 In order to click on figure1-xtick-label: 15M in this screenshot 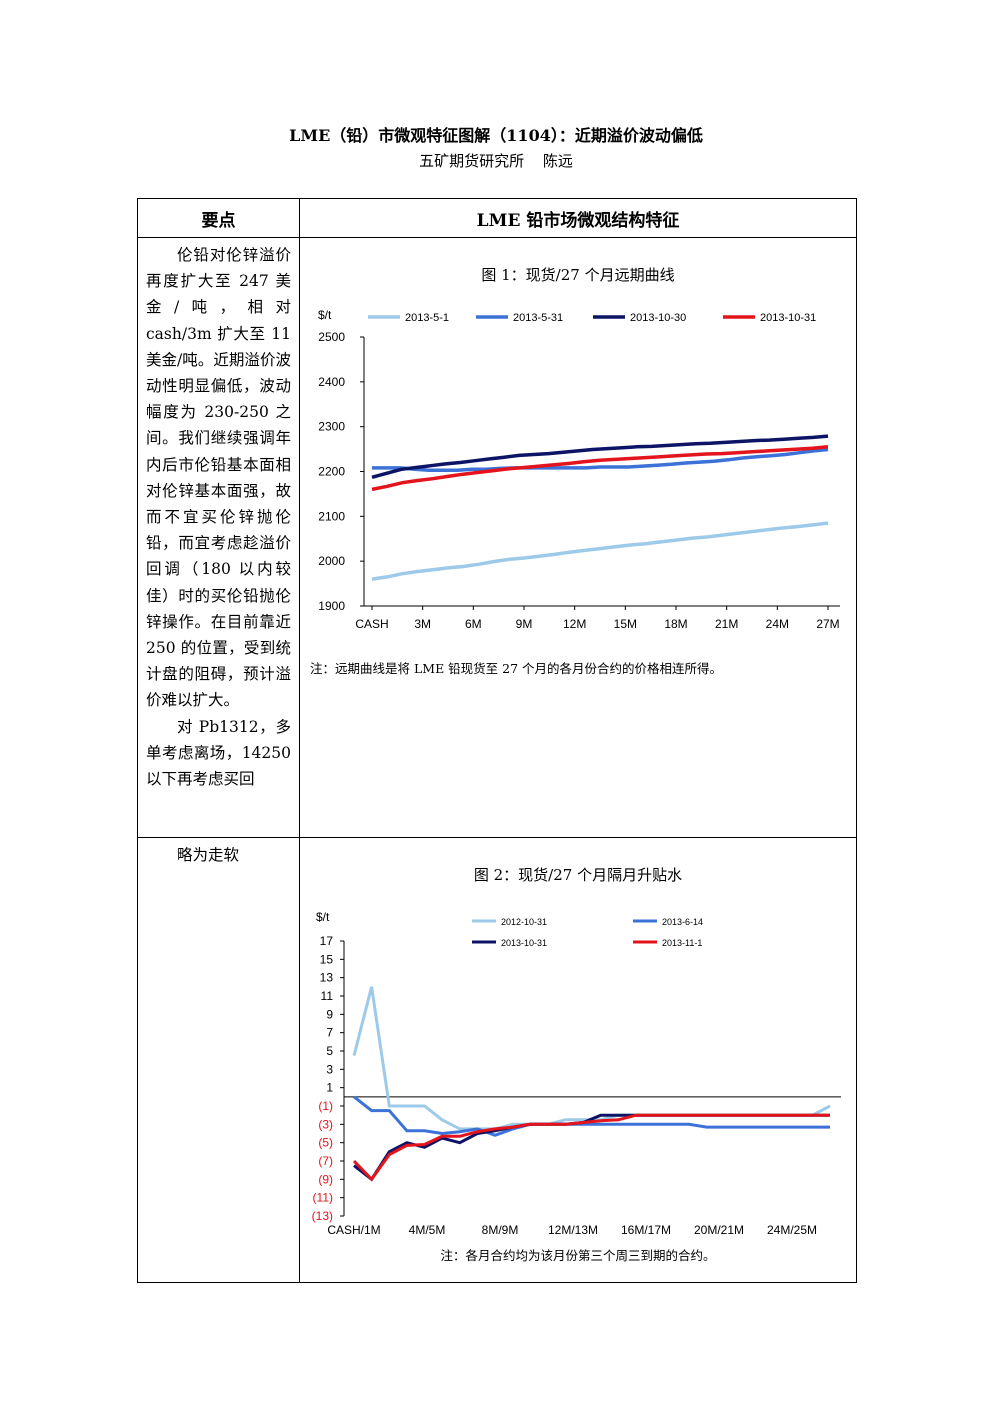, I will do `click(625, 624)`.